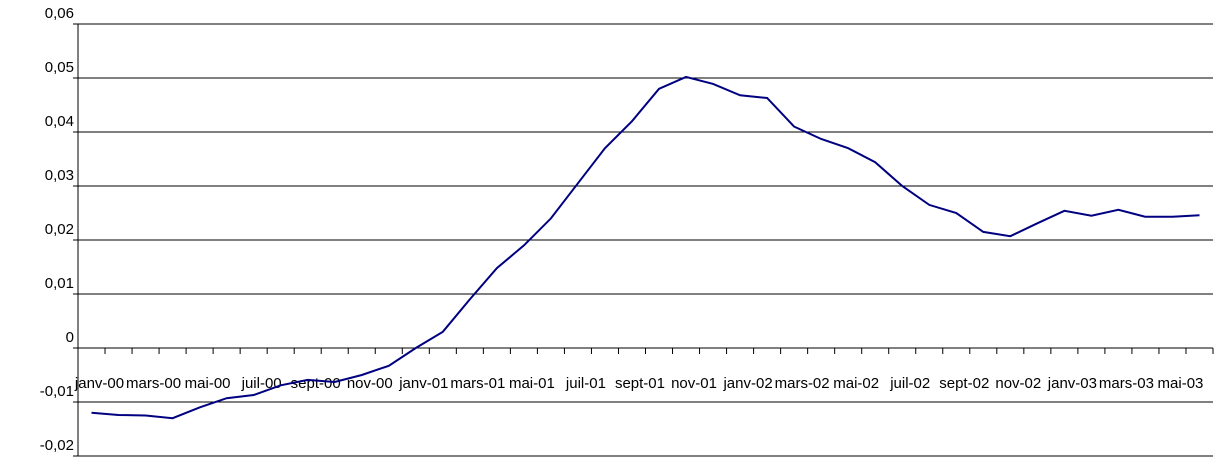  What do you see at coordinates (1181, 383) in the screenshot?
I see `x-tick-label: mai-03` at bounding box center [1181, 383].